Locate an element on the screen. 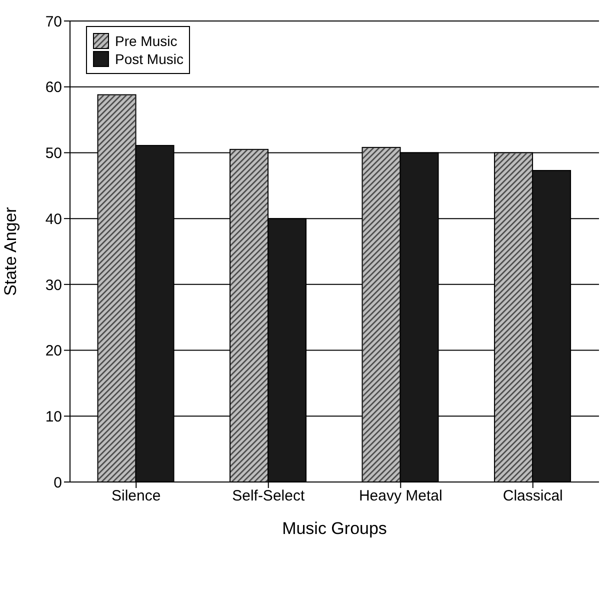  y-tick-label: 70 is located at coordinates (53, 21).